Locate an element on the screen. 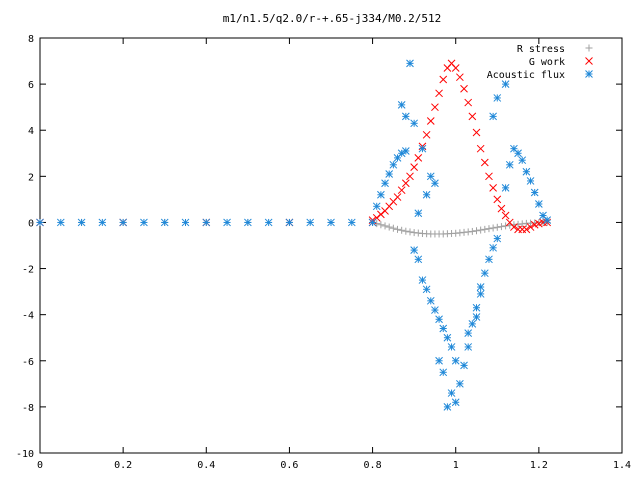  y-tick-label: 8 is located at coordinates (31, 39).